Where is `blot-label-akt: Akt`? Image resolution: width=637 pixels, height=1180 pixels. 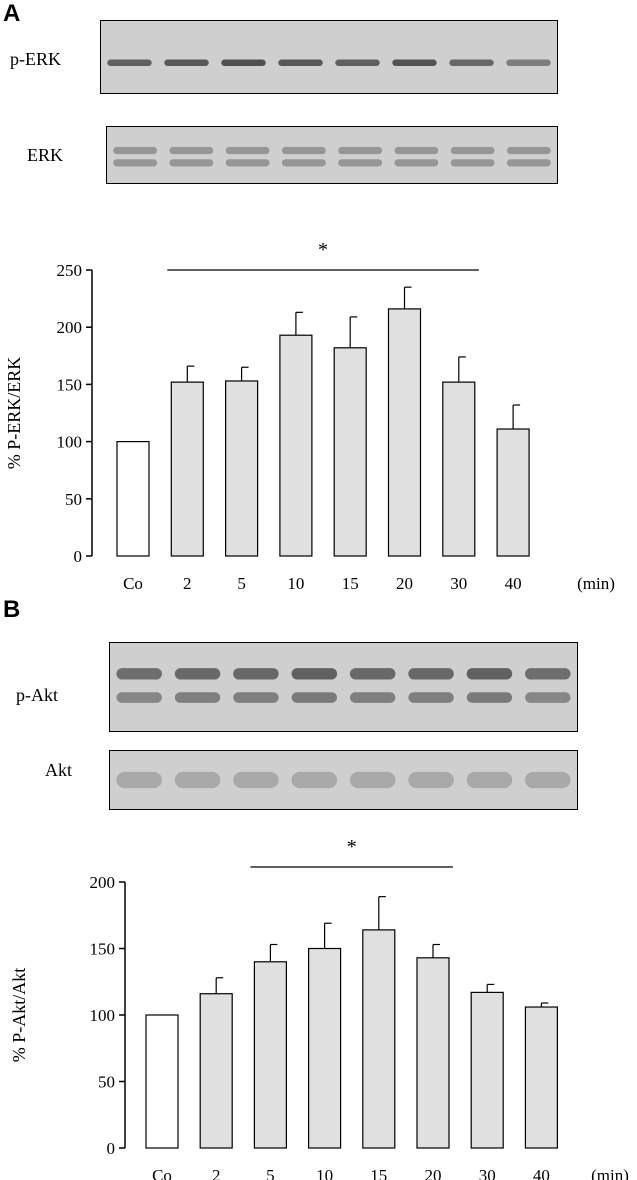 blot-label-akt: Akt is located at coordinates (58, 770).